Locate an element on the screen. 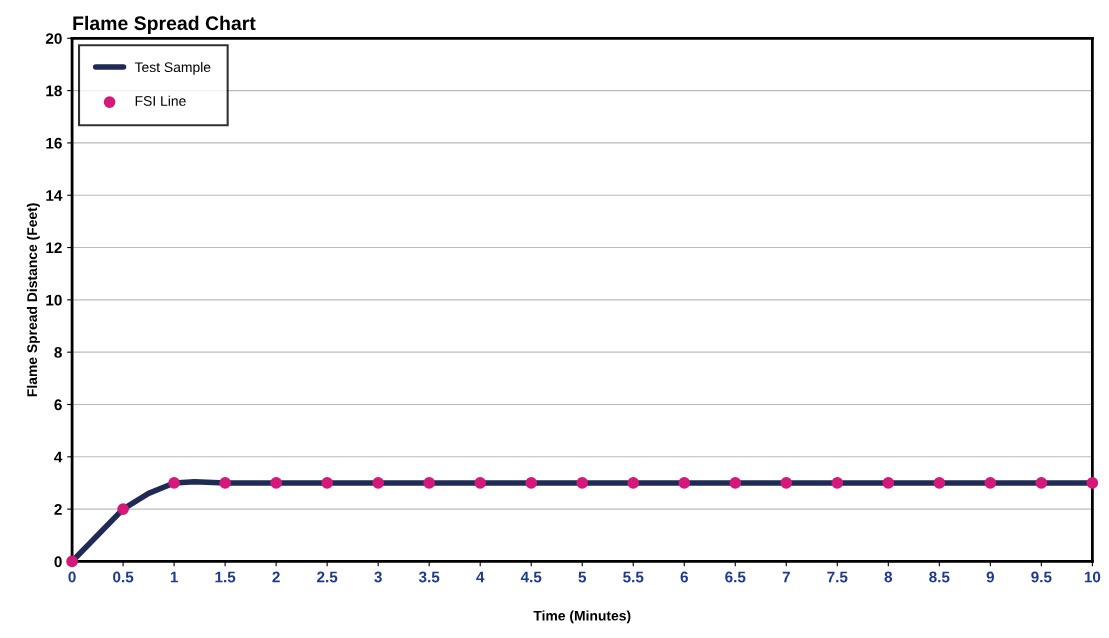  x-tick-label: 9 is located at coordinates (990, 577).